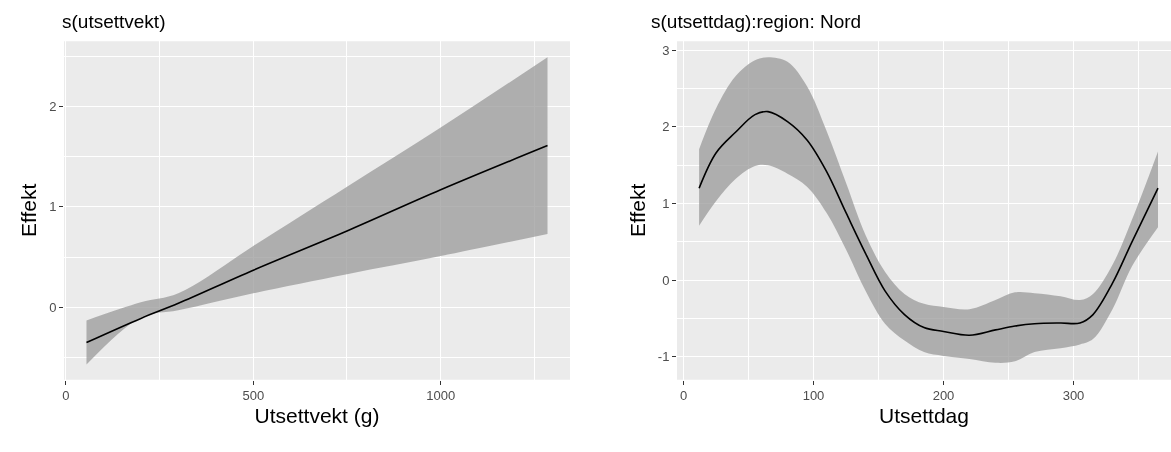  I want to click on x-axis-title: Utsettvekt (g), so click(317, 416).